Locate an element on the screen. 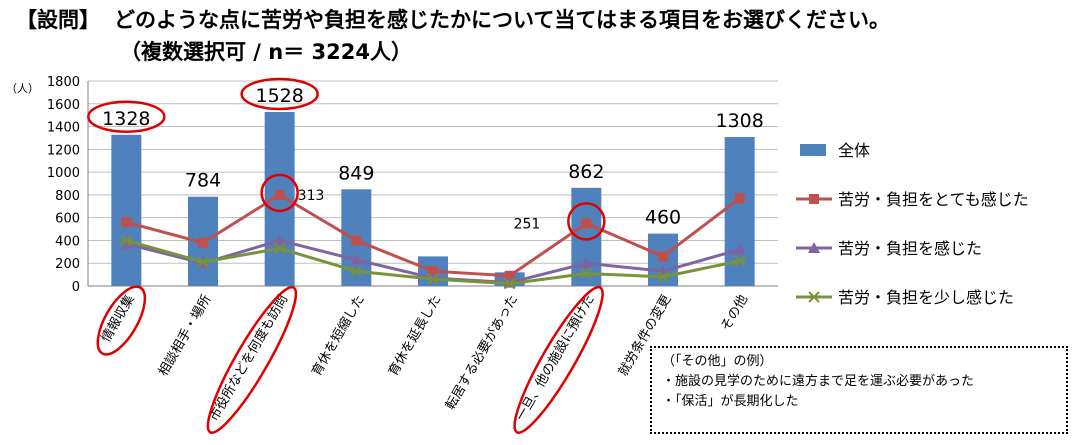 This screenshot has width=1082, height=445. x-tick-label: 転居する必要があった is located at coordinates (482, 353).